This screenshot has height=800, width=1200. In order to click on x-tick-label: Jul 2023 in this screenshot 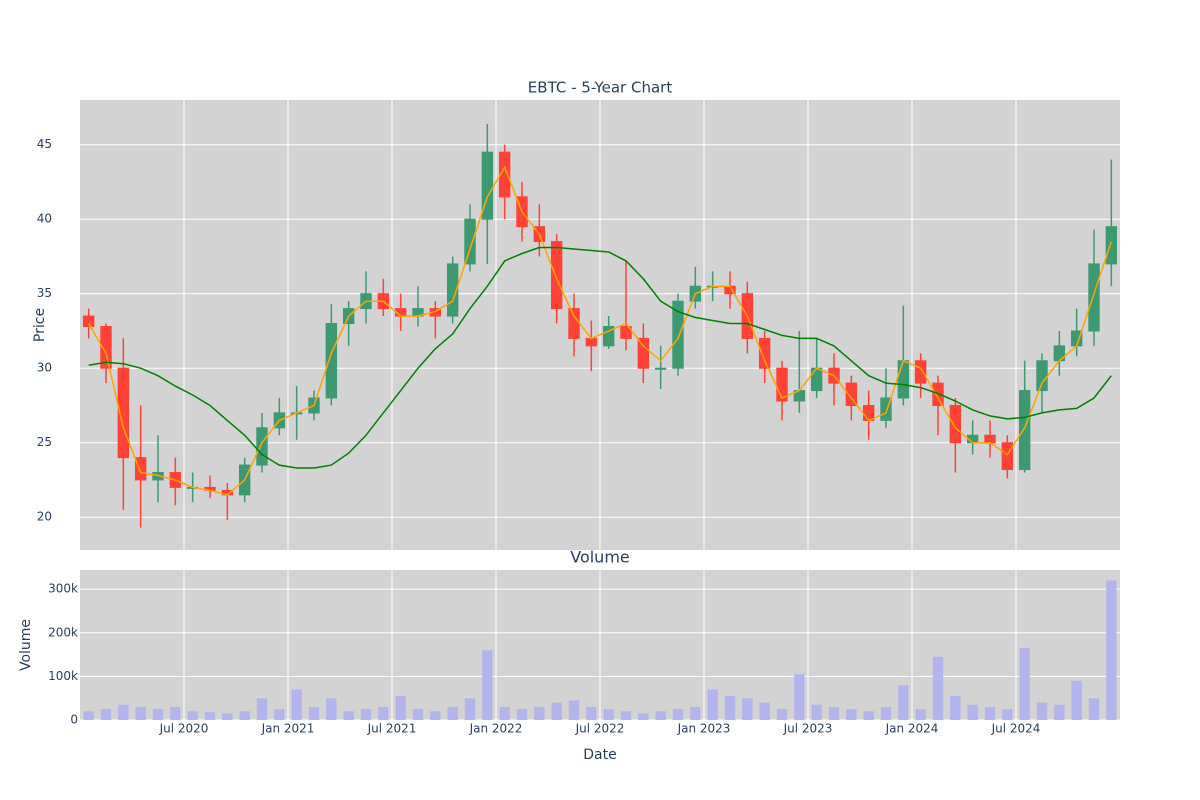, I will do `click(808, 729)`.